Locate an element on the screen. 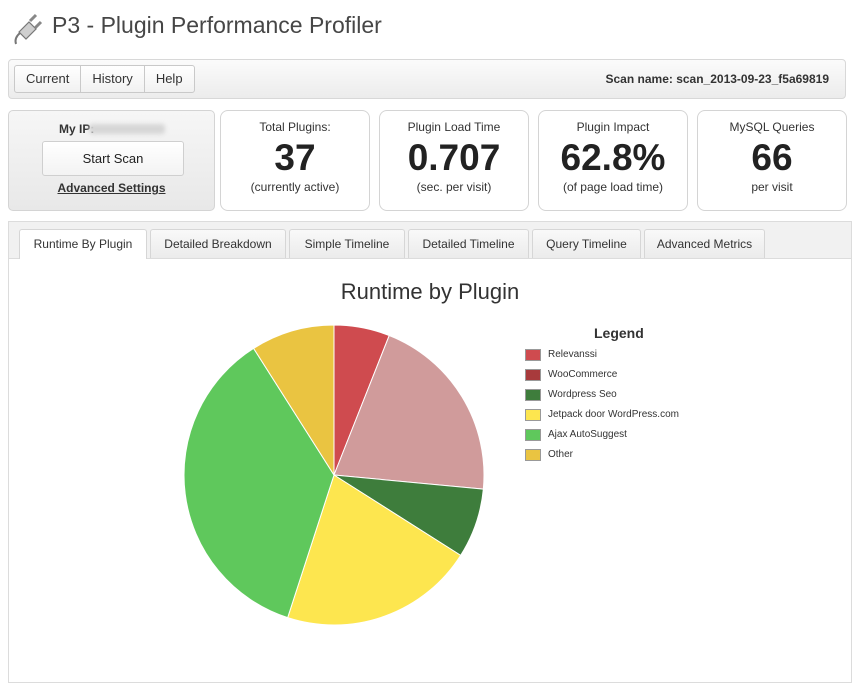 This screenshot has width=866, height=683. stat-value: 62.8% is located at coordinates (613, 157).